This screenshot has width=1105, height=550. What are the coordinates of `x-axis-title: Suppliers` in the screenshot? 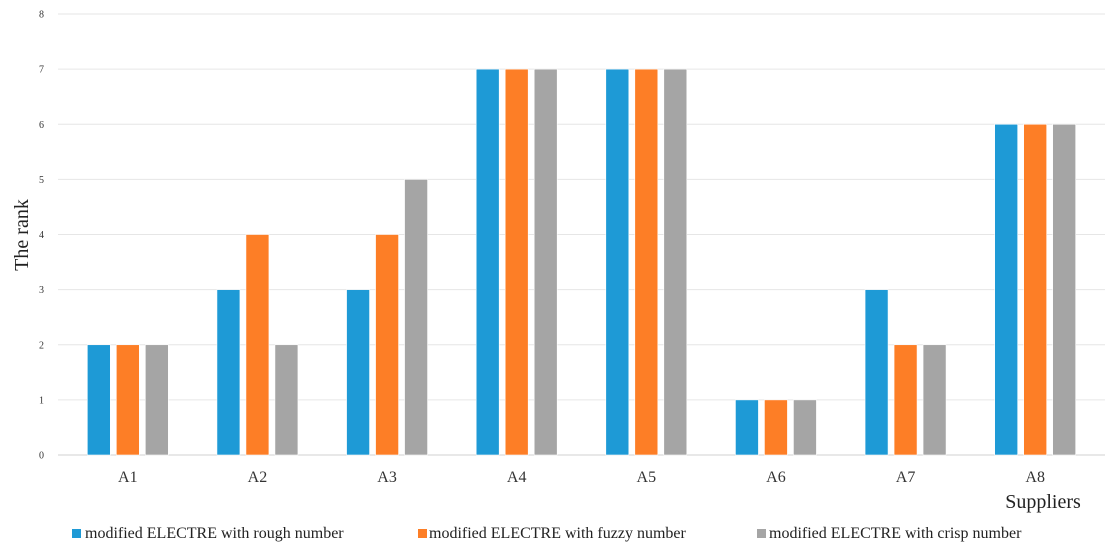 It's located at (1043, 502).